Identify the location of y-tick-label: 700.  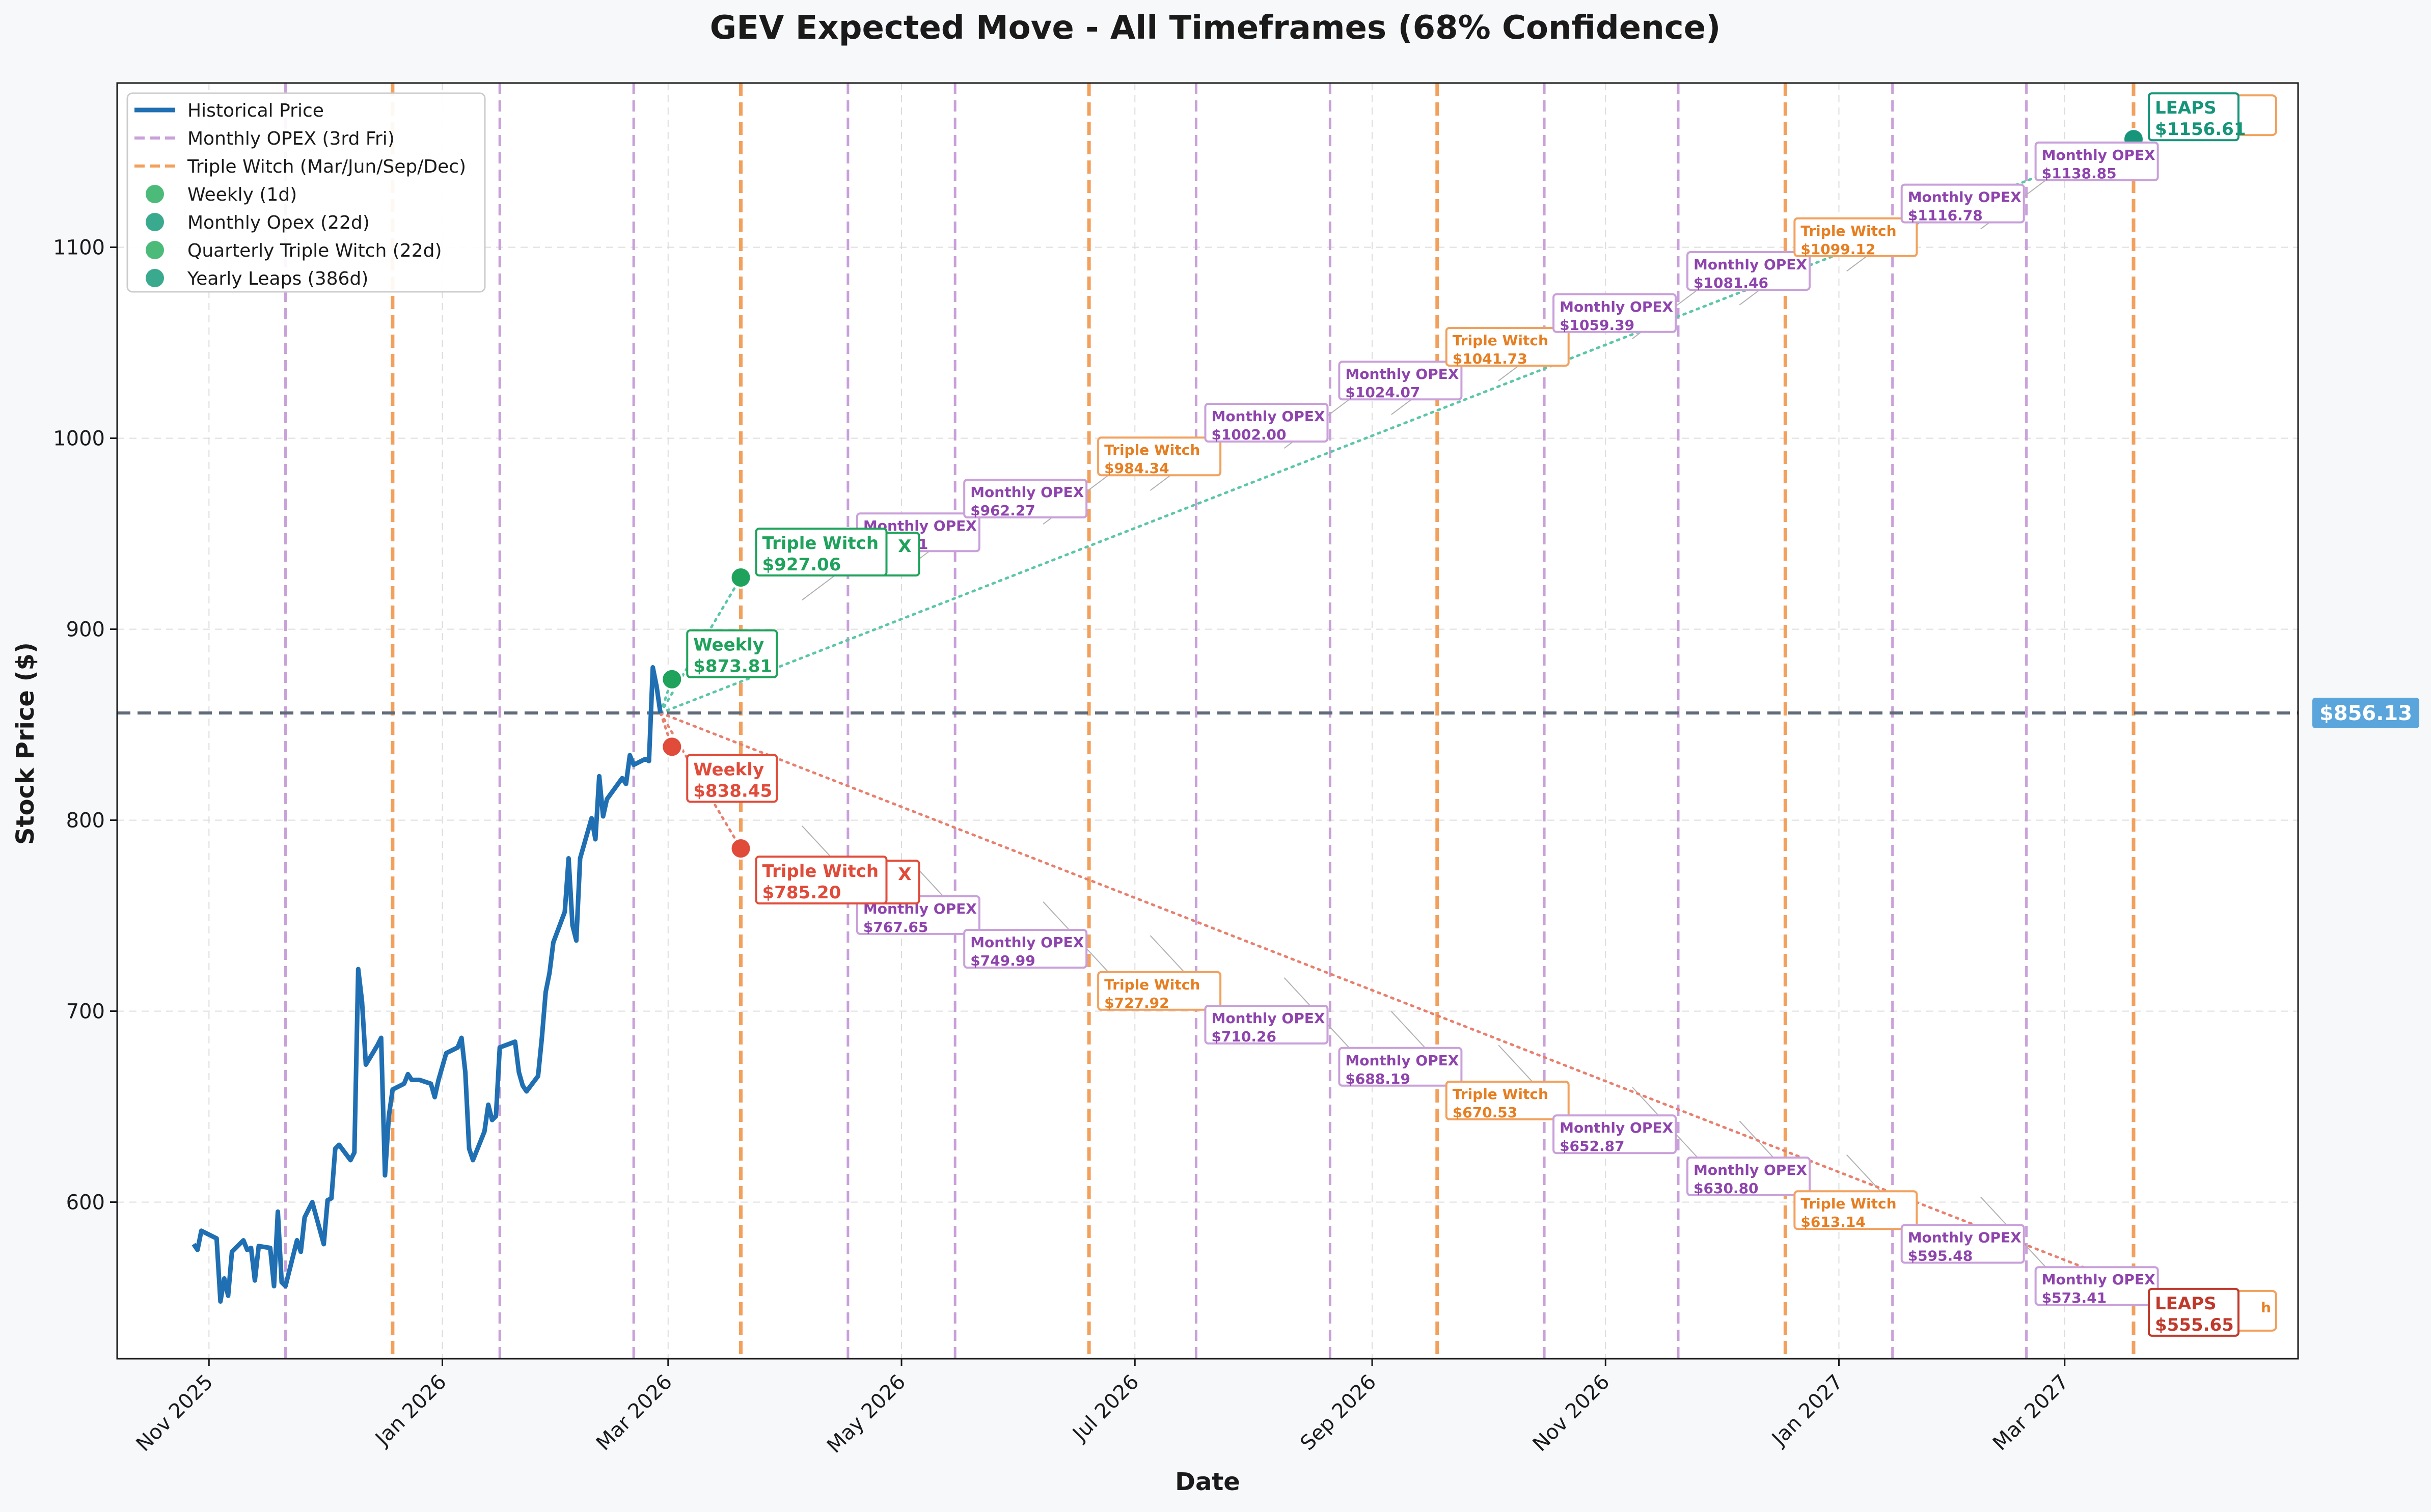
(85, 1012).